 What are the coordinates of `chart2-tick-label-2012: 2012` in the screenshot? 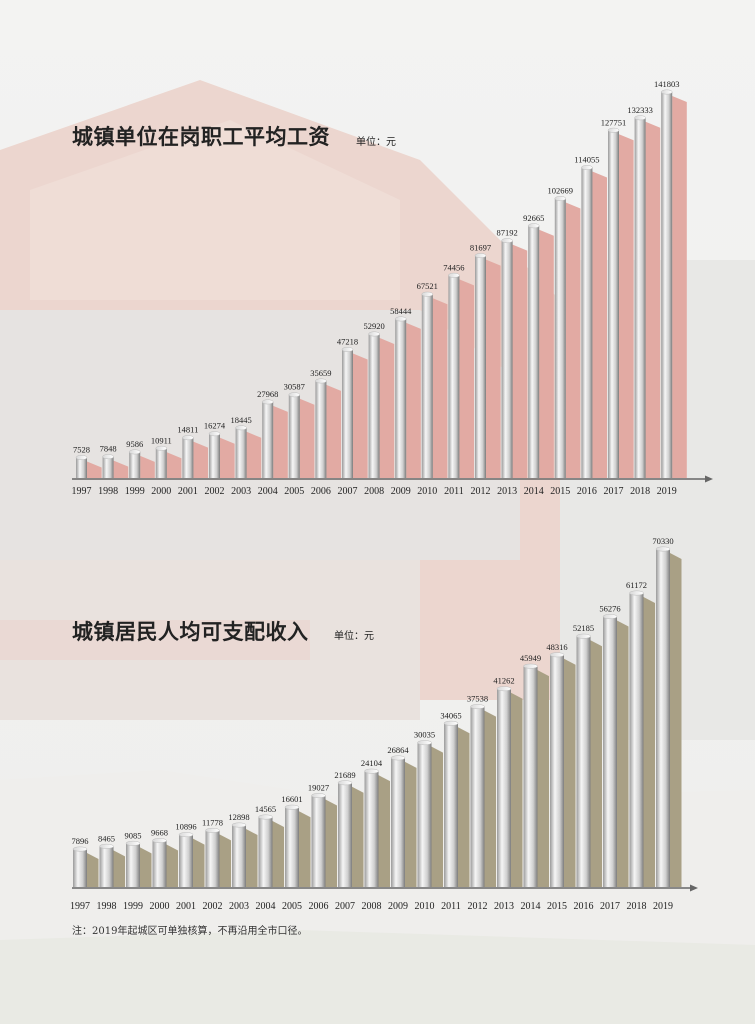 It's located at (478, 906).